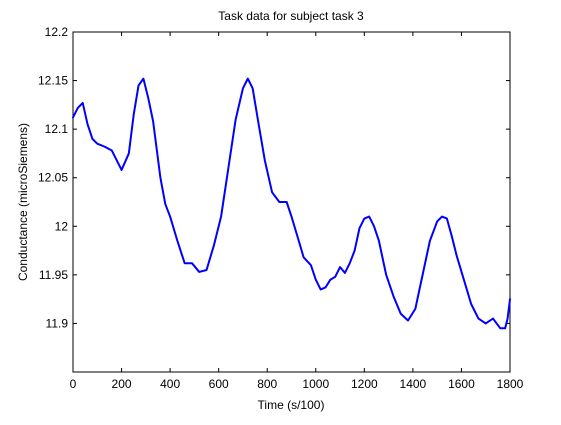 This screenshot has height=425, width=561. What do you see at coordinates (57, 129) in the screenshot?
I see `y-tick-label: 12.1` at bounding box center [57, 129].